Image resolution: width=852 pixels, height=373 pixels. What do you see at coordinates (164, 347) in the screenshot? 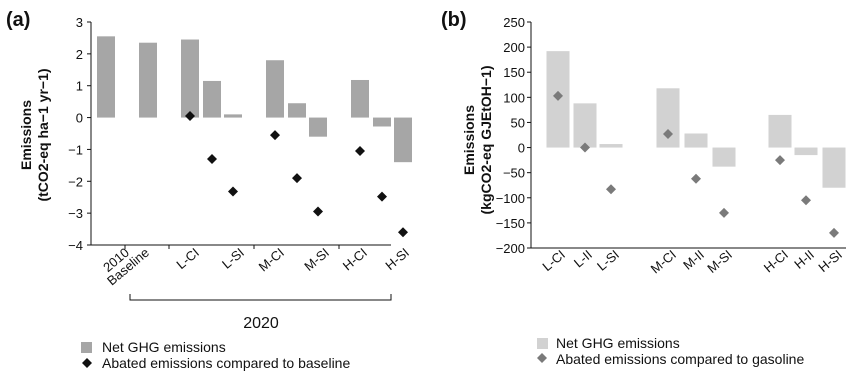
I see `panel-a-legend-bar-label: Net GHG emissions` at bounding box center [164, 347].